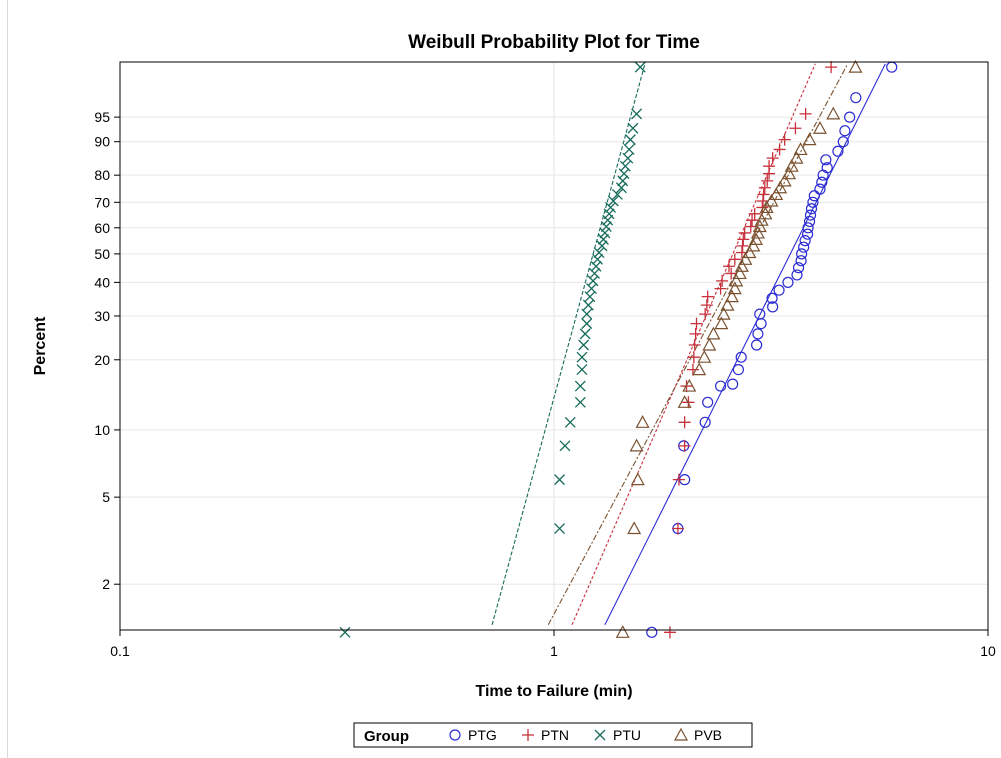 This screenshot has height=758, width=1001. What do you see at coordinates (106, 584) in the screenshot?
I see `y-tick-label: 2` at bounding box center [106, 584].